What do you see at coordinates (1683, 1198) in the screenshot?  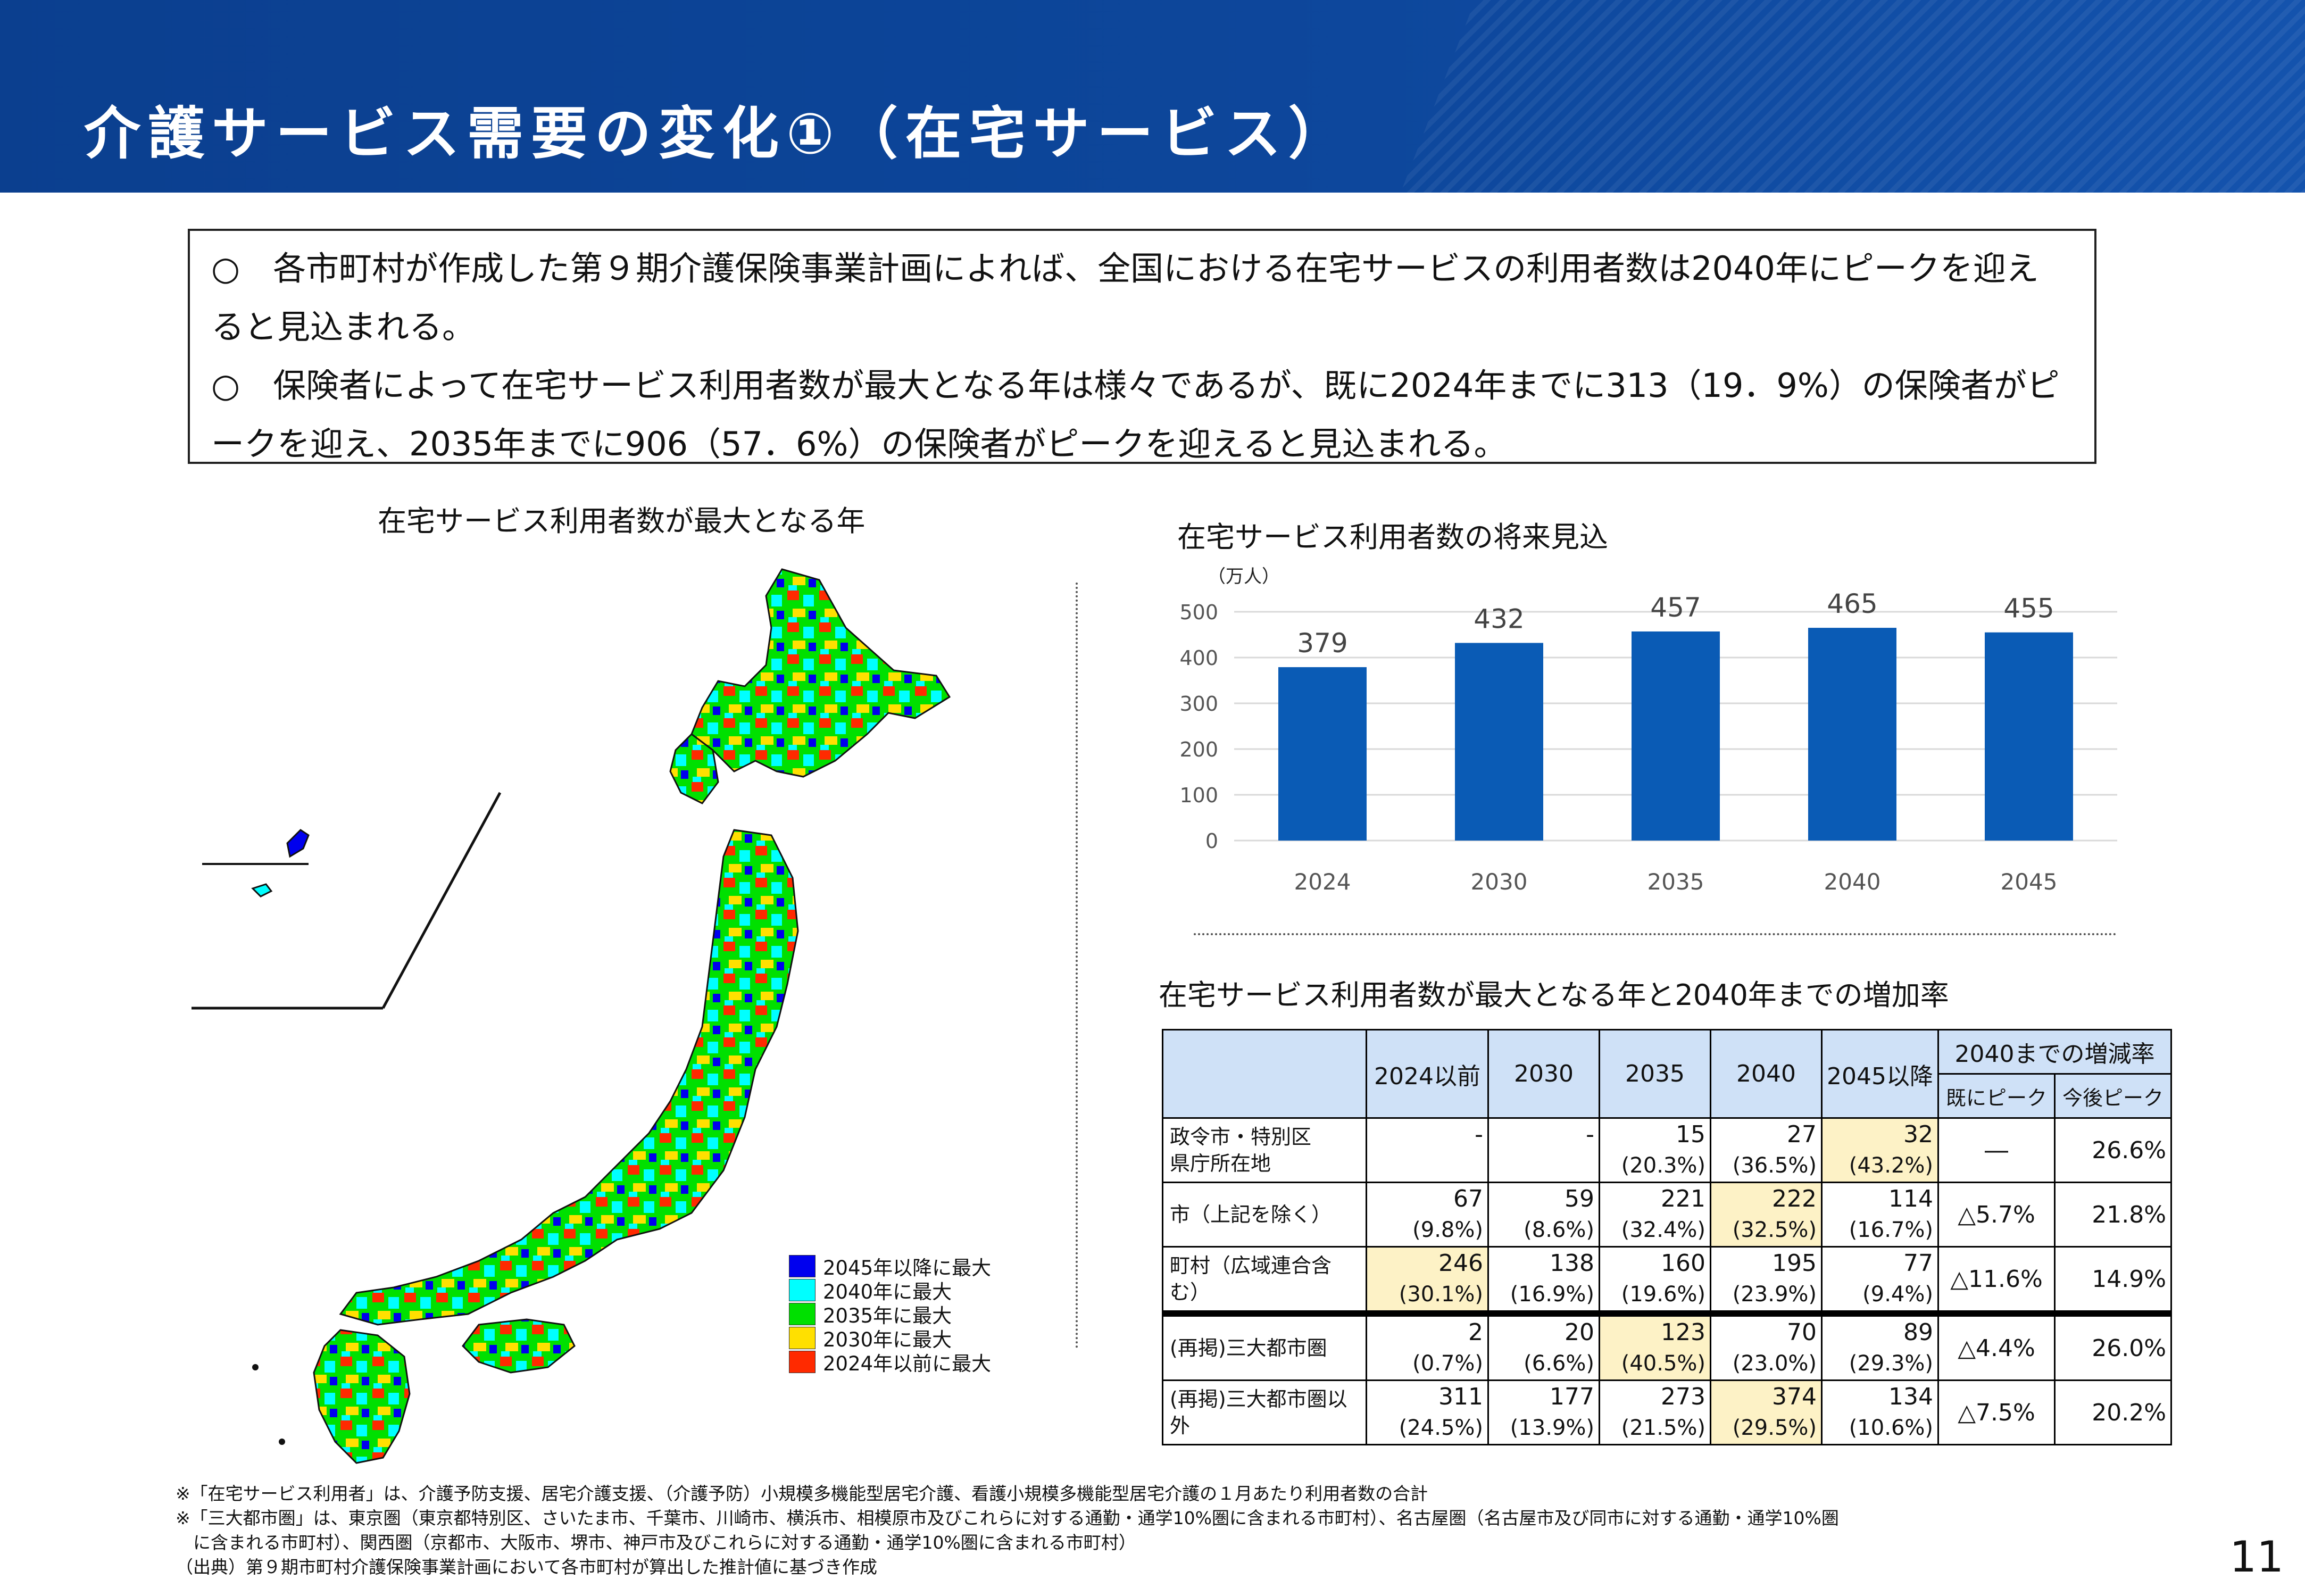 I see `cell-count: 221` at bounding box center [1683, 1198].